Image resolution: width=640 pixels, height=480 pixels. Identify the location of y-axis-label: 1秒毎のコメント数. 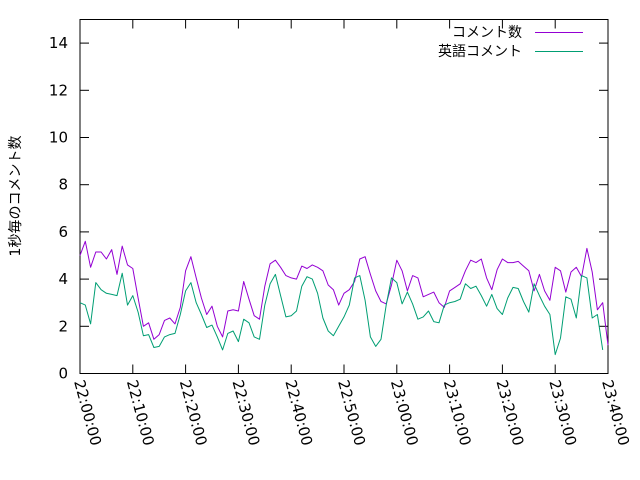
(16, 196).